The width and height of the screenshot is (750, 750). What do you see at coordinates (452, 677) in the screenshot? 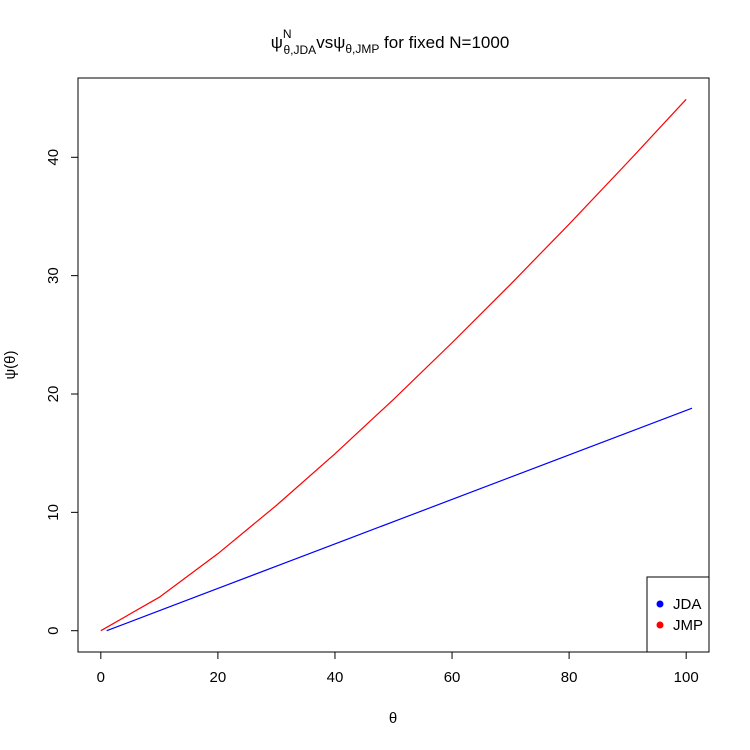
I see `x-tick-label: 60` at bounding box center [452, 677].